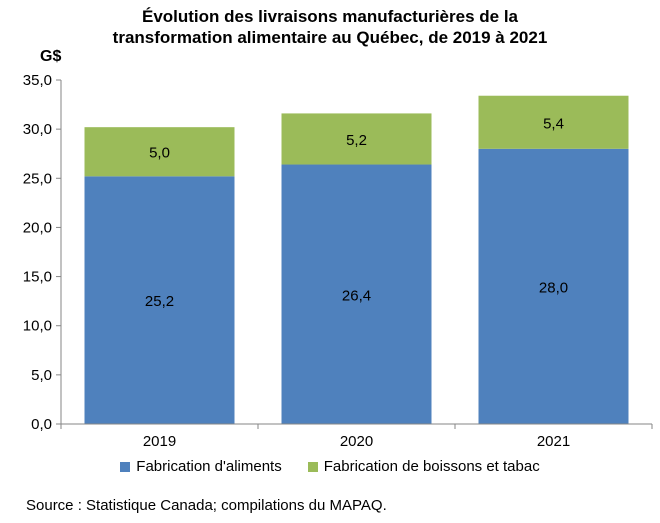 The image size is (660, 523). I want to click on data-label-2020-series-2: 5,2, so click(356, 140).